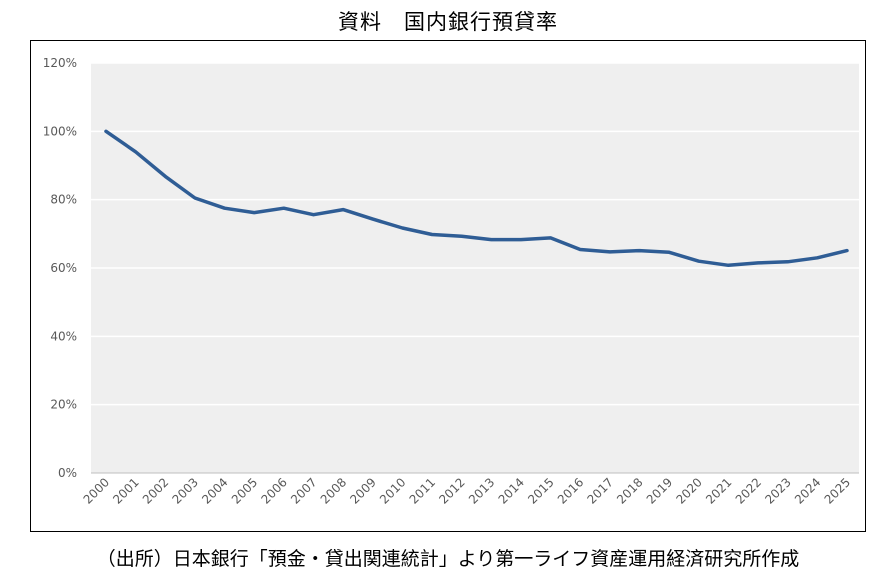 The width and height of the screenshot is (896, 580). I want to click on y-tick-label-40: 40%, so click(63, 336).